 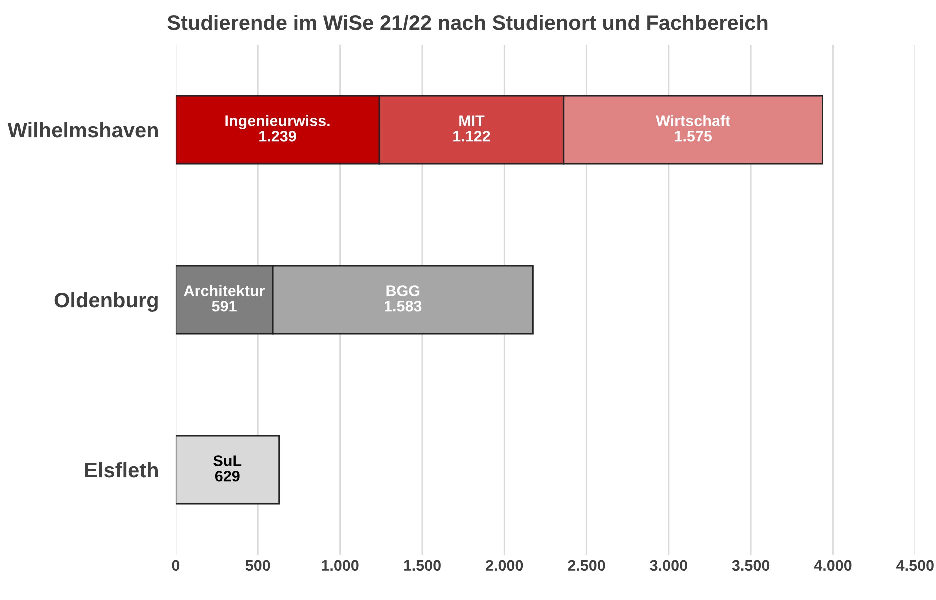 I want to click on x-tick-label: 1.000, so click(x=340, y=566).